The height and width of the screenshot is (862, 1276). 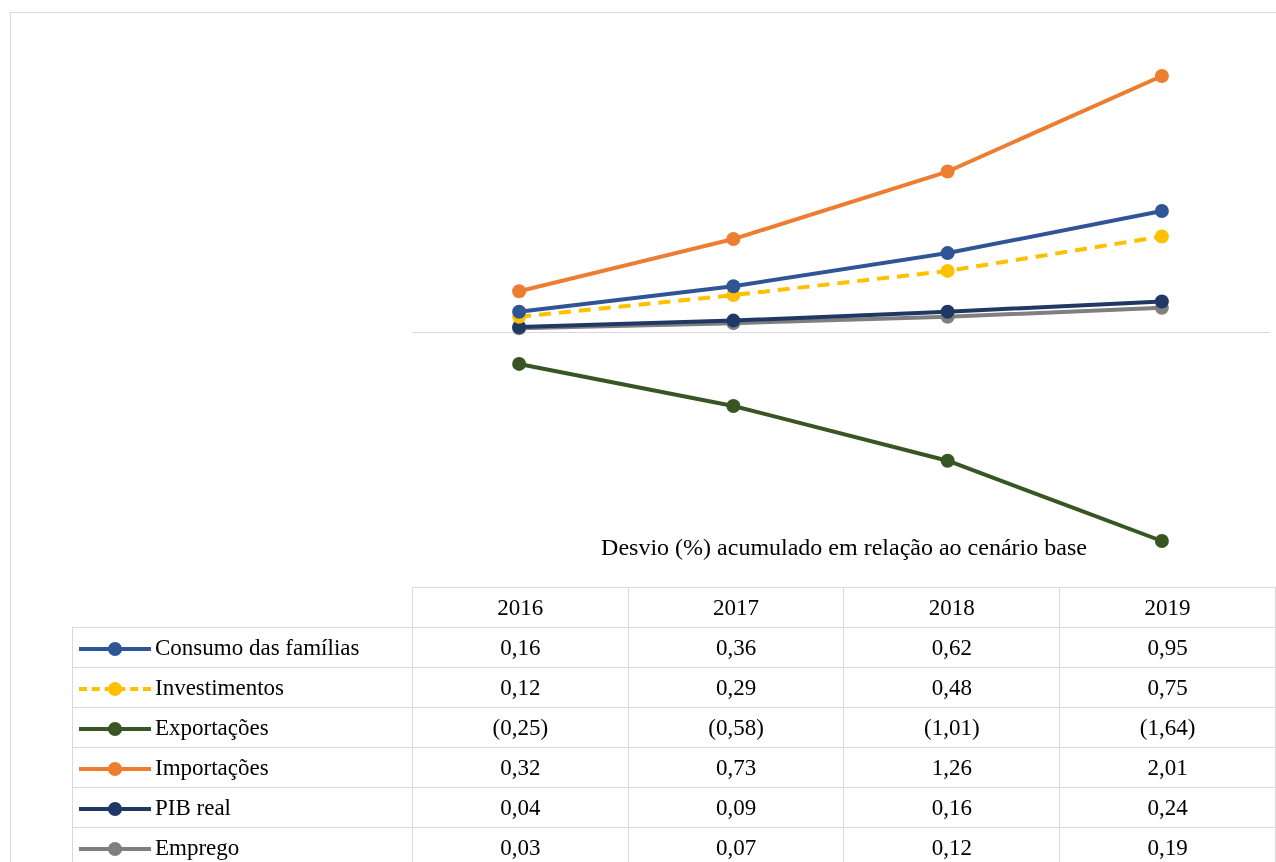 What do you see at coordinates (1167, 647) in the screenshot?
I see `data-label: 0,95` at bounding box center [1167, 647].